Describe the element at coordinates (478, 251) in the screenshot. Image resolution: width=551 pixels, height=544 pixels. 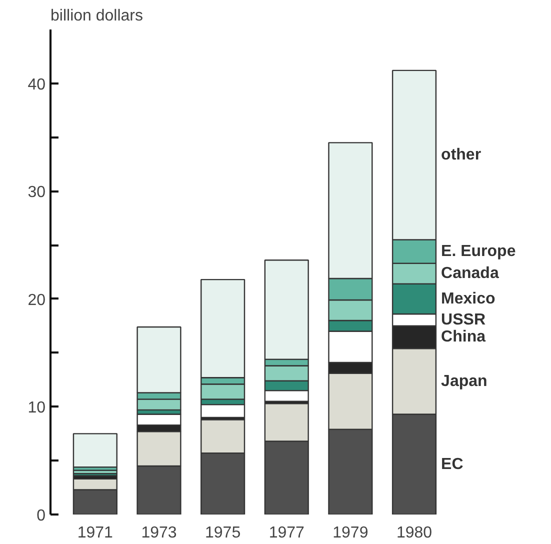
I see `series-label: E. Europe` at that location.